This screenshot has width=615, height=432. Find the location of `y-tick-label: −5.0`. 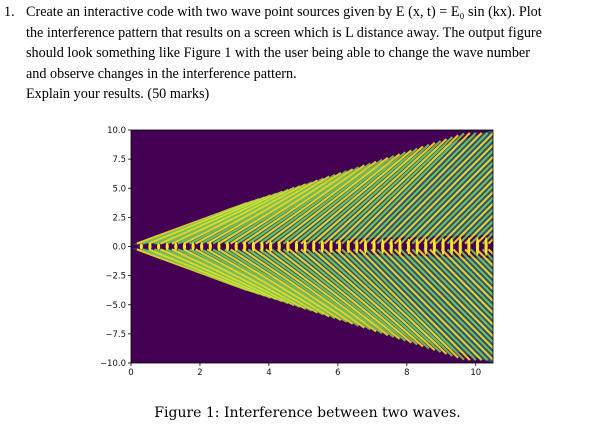

y-tick-label: −5.0 is located at coordinates (115, 306).